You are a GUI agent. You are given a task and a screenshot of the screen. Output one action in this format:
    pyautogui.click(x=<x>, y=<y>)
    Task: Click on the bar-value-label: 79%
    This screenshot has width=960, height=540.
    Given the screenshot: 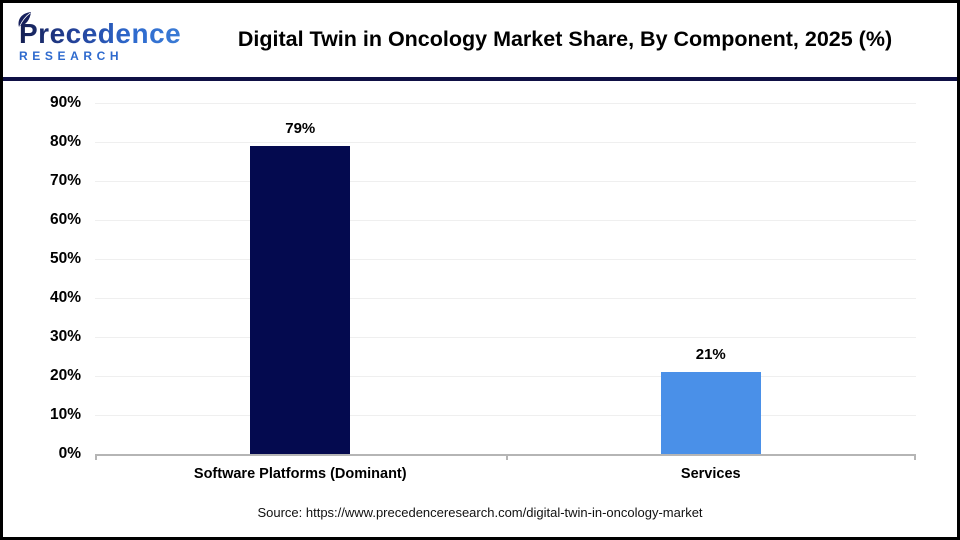 What is the action you would take?
    pyautogui.click(x=300, y=128)
    